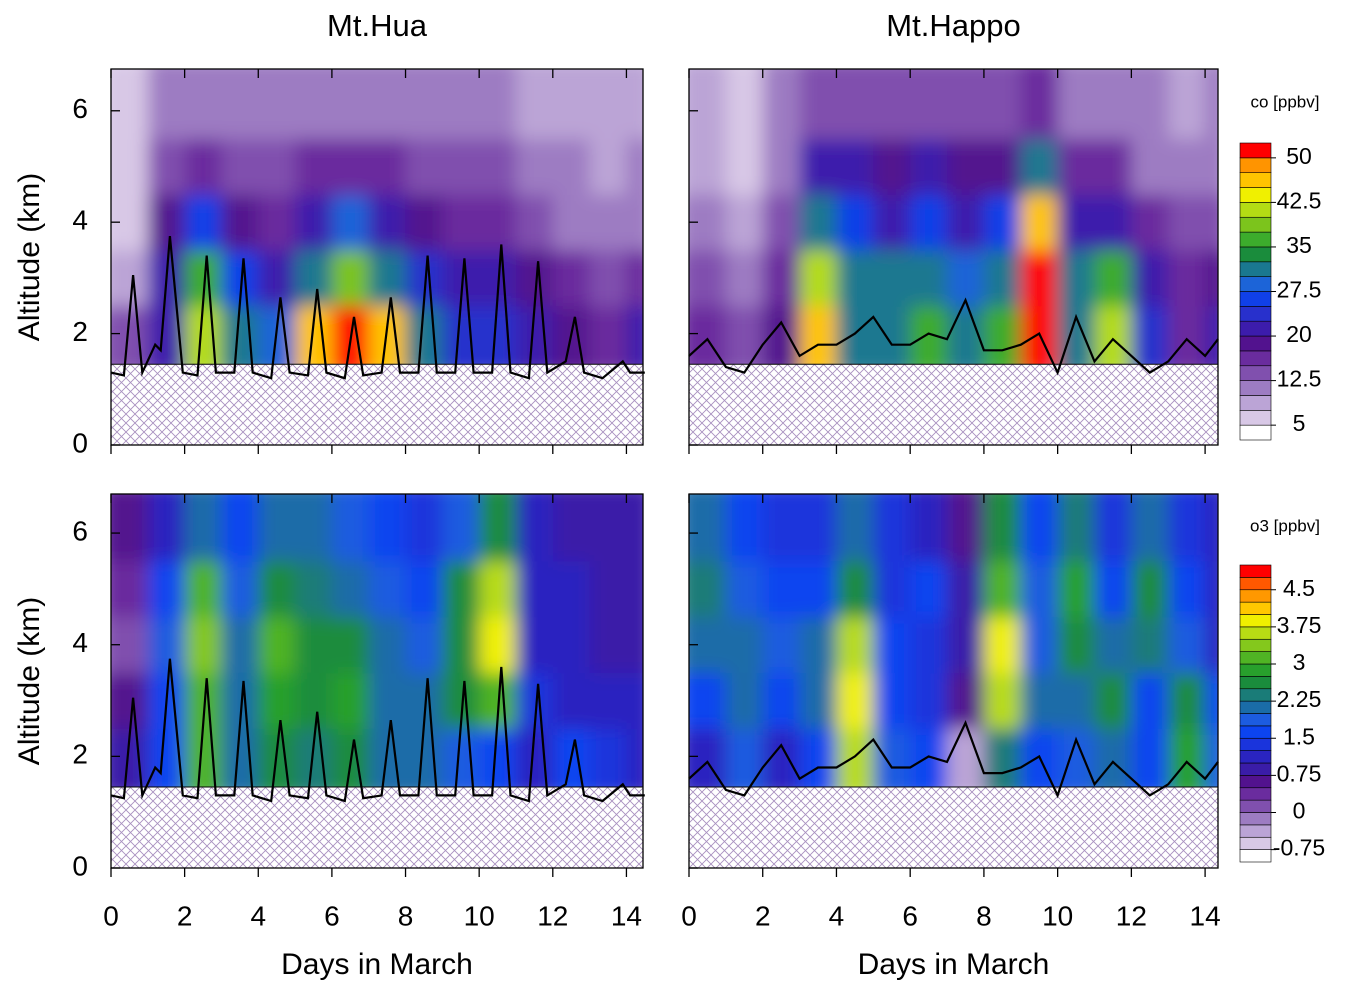 Image resolution: width=1361 pixels, height=987 pixels. I want to click on colorbar-tick-label: 4.5, so click(1299, 588).